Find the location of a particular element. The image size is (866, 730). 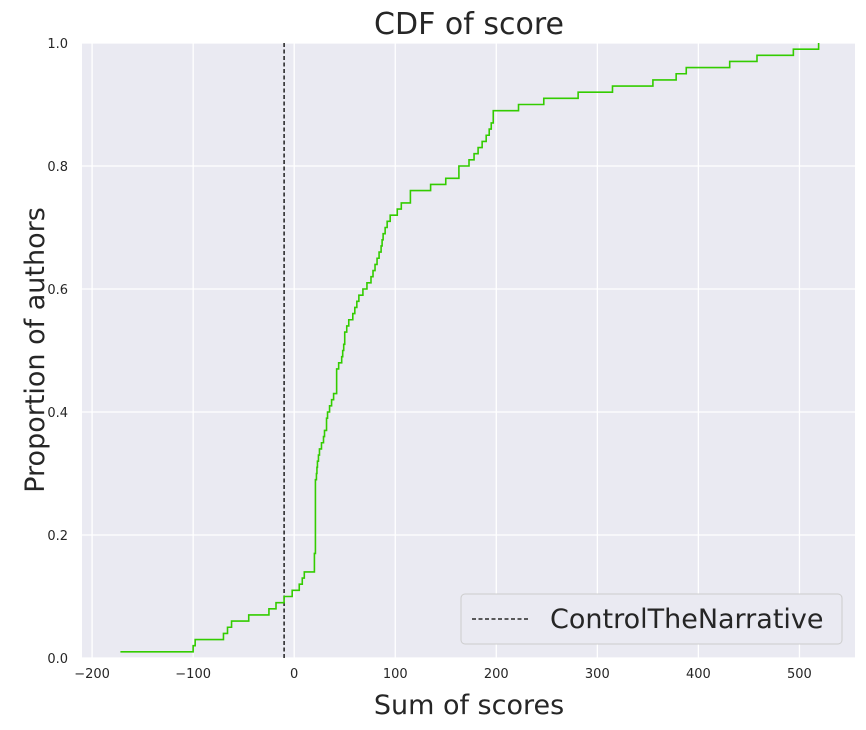

y-tick-label: 0.8 is located at coordinates (57, 167).